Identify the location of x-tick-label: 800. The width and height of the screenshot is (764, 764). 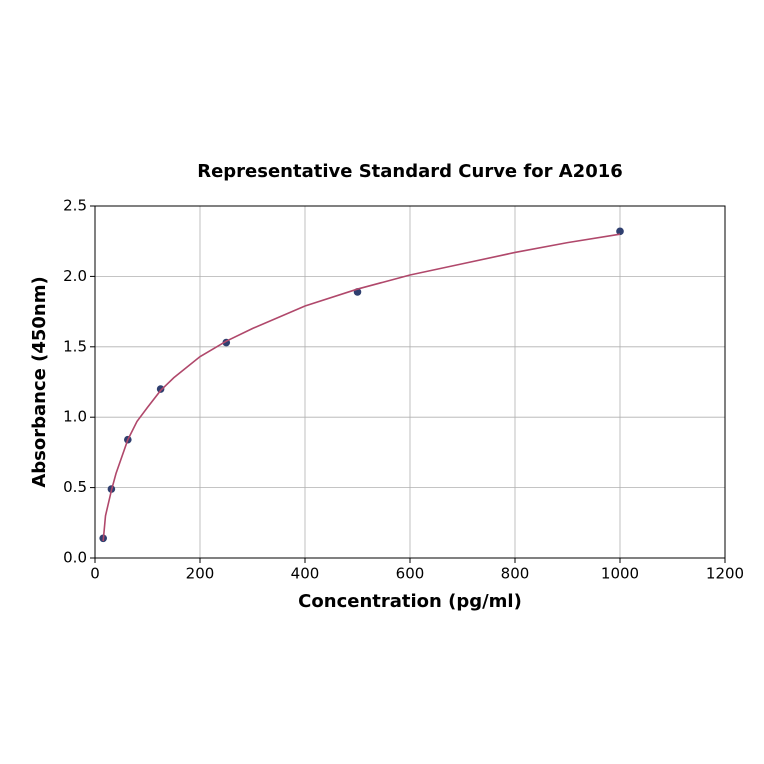
(515, 574).